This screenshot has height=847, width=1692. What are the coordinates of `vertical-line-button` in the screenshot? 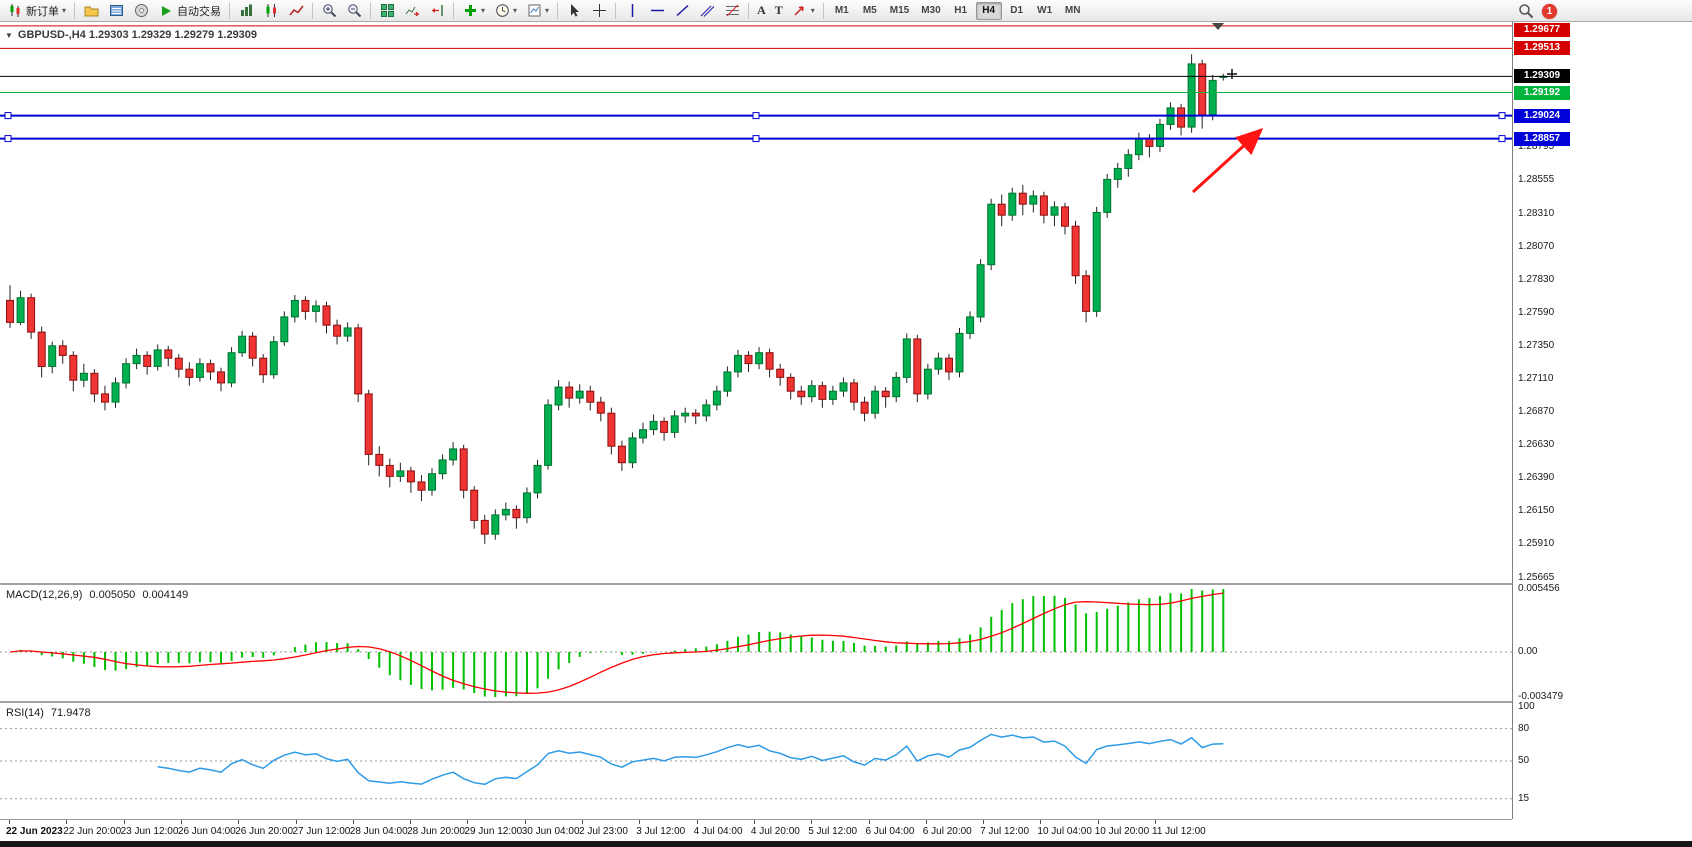 It's located at (632, 11).